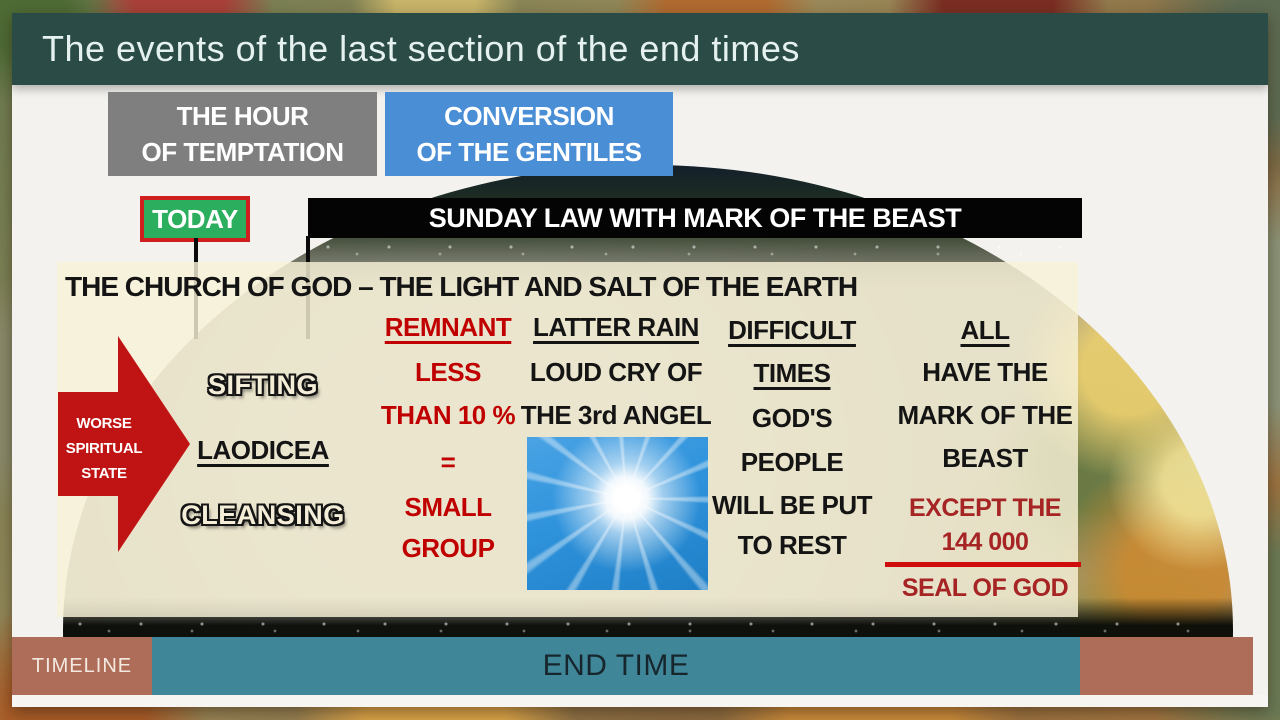 The image size is (1280, 720). Describe the element at coordinates (263, 385) in the screenshot. I see `state-item-sifting: SIFTING` at that location.